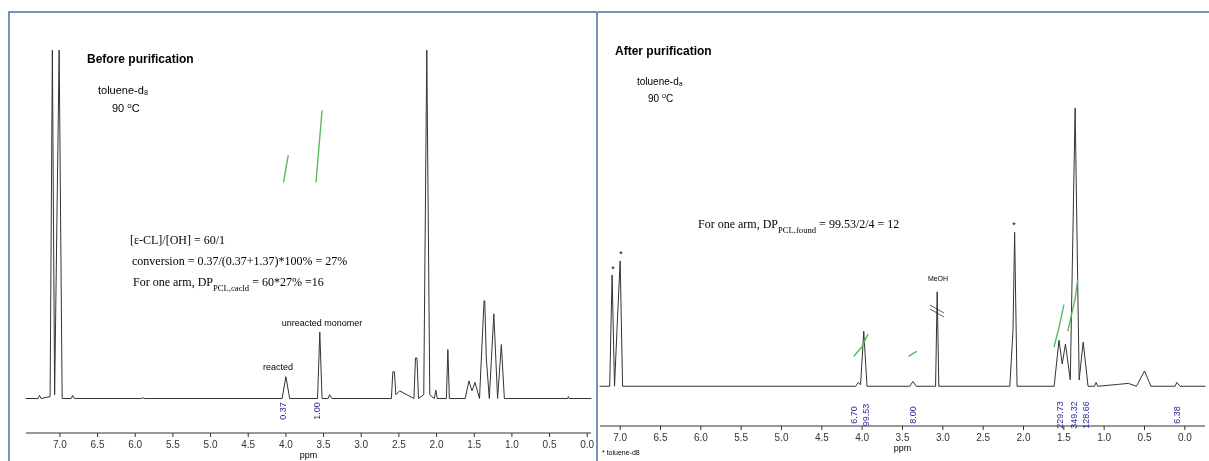 Image resolution: width=1209 pixels, height=461 pixels. Describe the element at coordinates (317, 411) in the screenshot. I see `annotation: 1.00` at that location.